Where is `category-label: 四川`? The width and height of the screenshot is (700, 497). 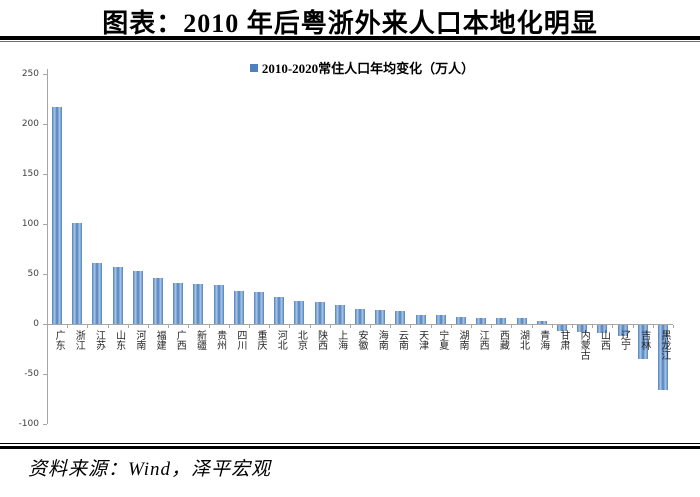 category-label: 四川 is located at coordinates (240, 340).